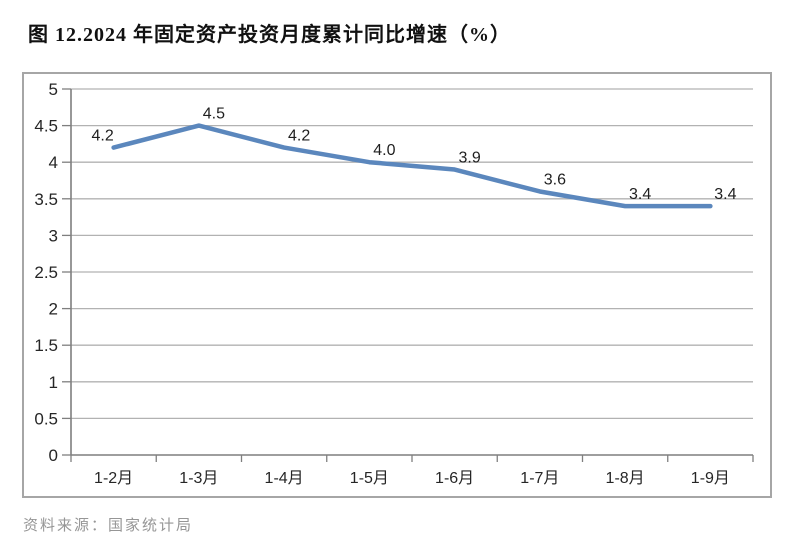  Describe the element at coordinates (384, 150) in the screenshot. I see `data-point-label: 4.0` at that location.